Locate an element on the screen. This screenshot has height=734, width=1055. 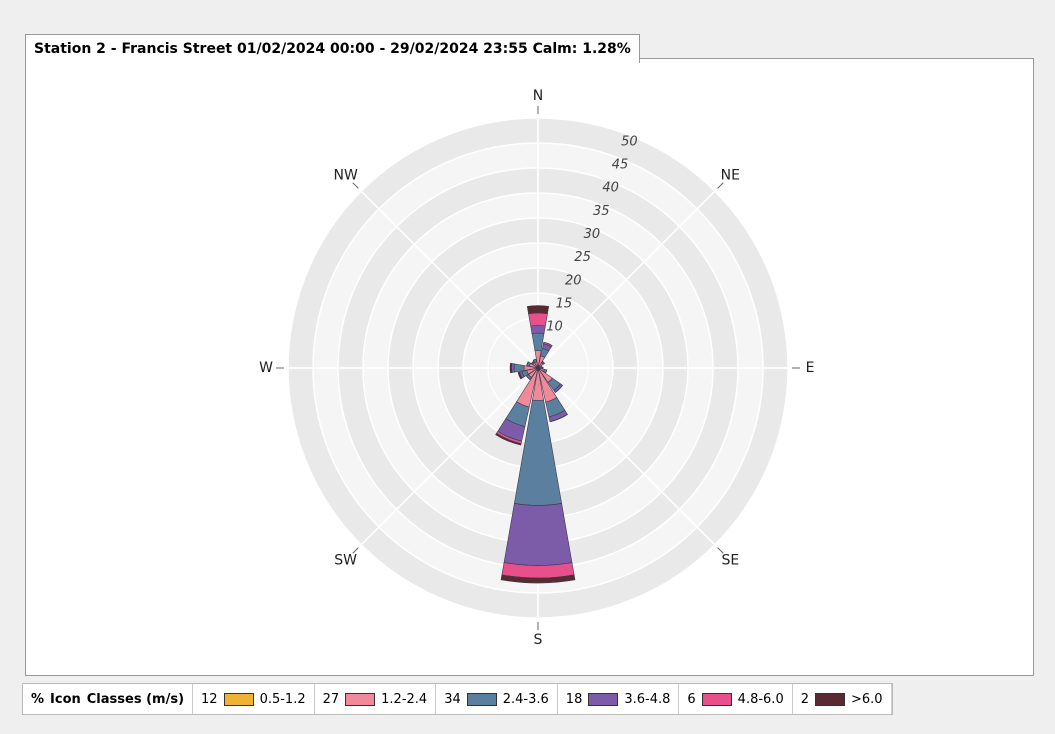
legend-percent: 27 is located at coordinates (331, 699).